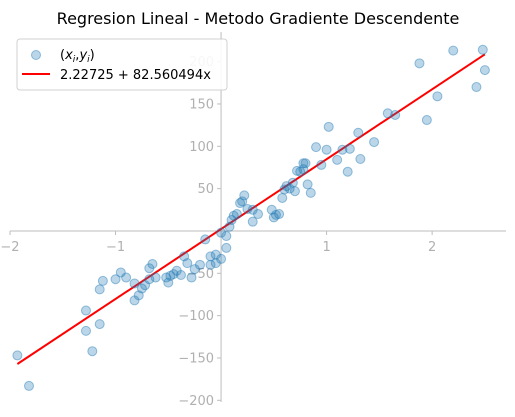 Image resolution: width=515 pixels, height=417 pixels. I want to click on legend: (xi,yi) 2.22725 + 82.560494x, so click(122, 64).